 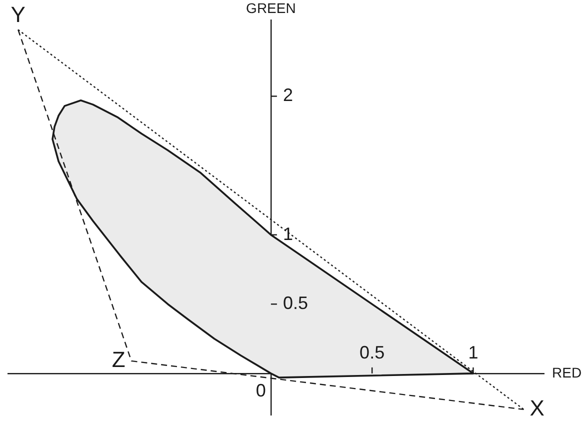 I want to click on annotation: Y, so click(x=18, y=14).